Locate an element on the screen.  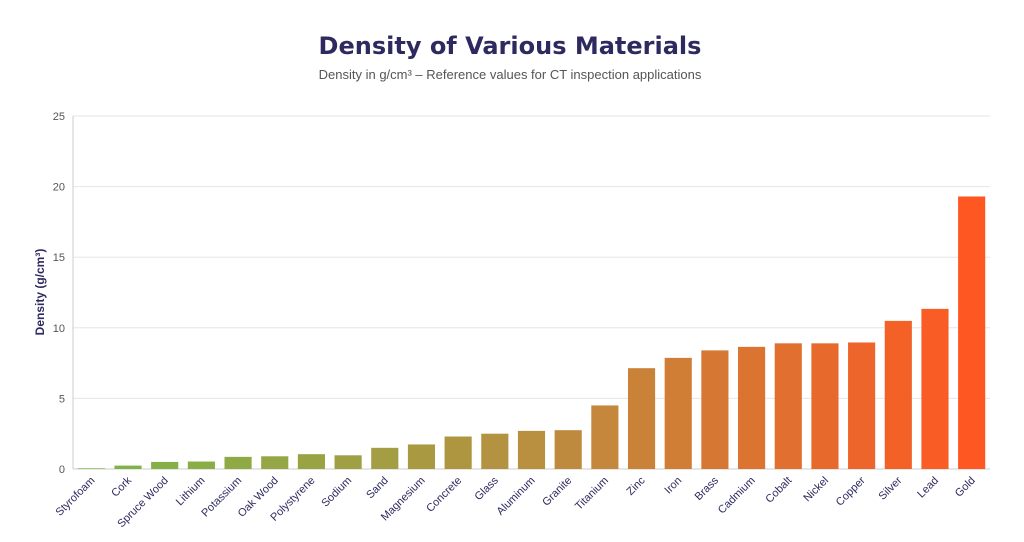
bar-lithium is located at coordinates (201, 465).